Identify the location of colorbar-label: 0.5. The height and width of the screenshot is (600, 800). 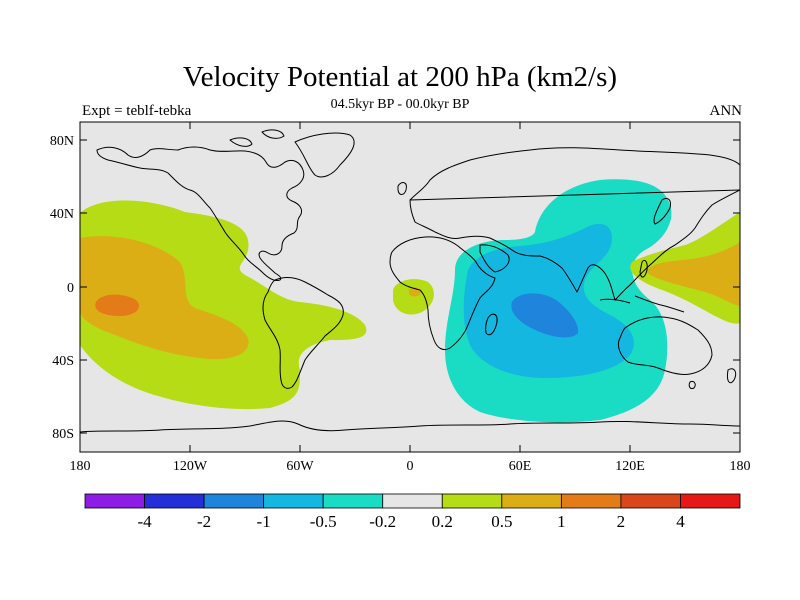
(501, 521).